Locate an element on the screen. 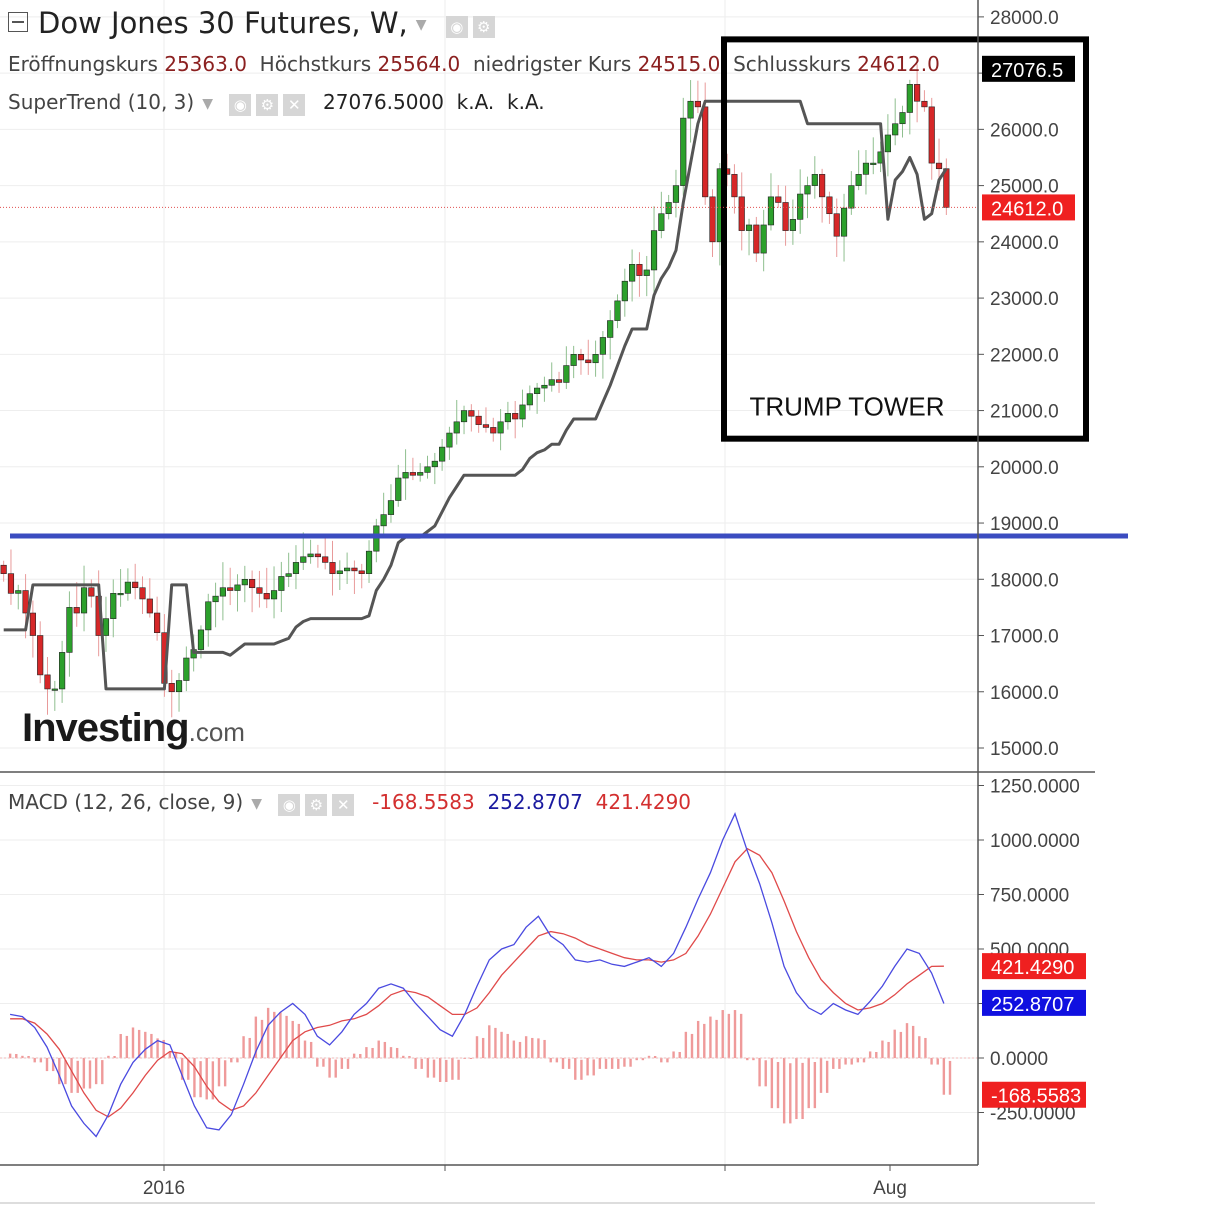  price-marker-label: 27076.5 is located at coordinates (1027, 71).